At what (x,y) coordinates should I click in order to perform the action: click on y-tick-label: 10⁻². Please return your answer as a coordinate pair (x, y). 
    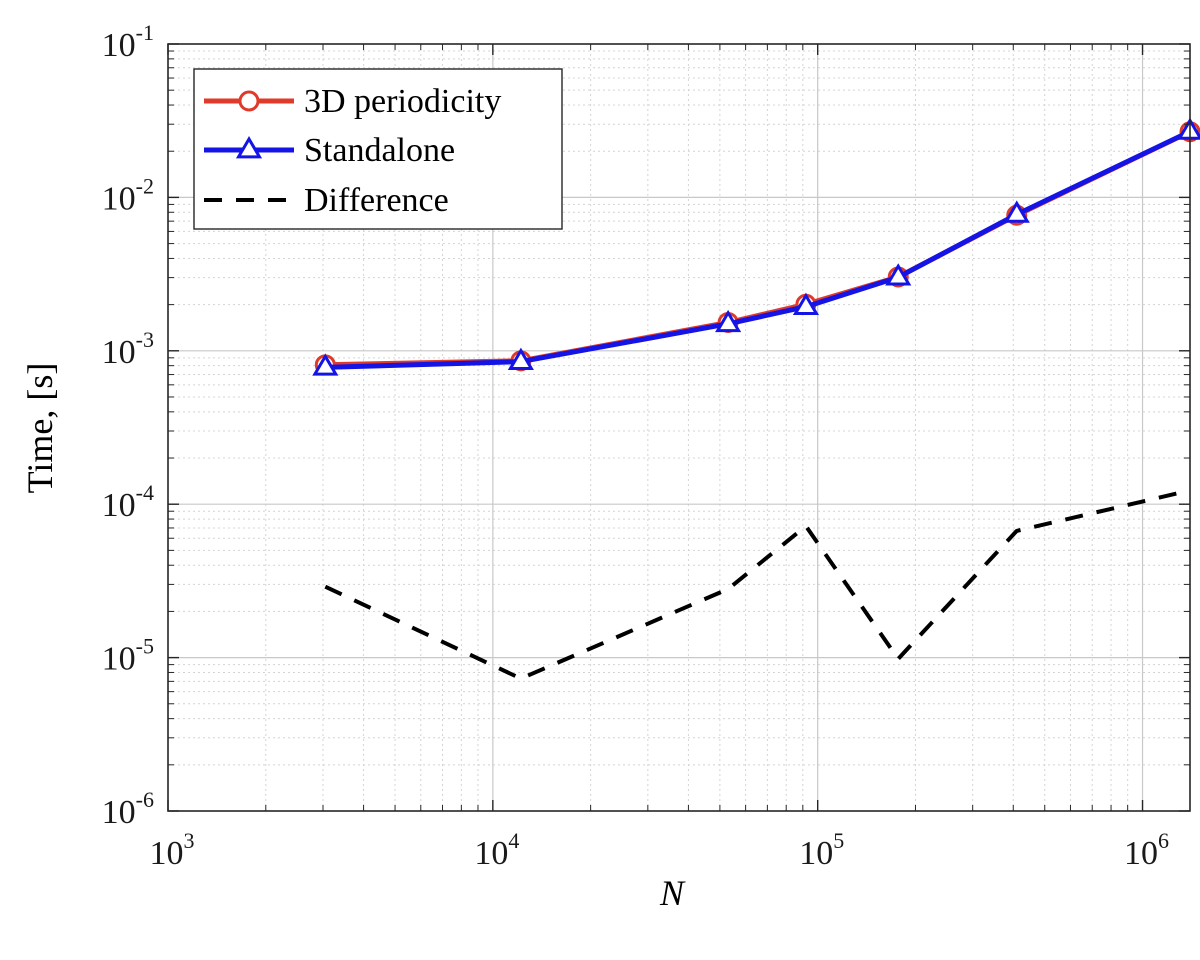
    Looking at the image, I should click on (128, 195).